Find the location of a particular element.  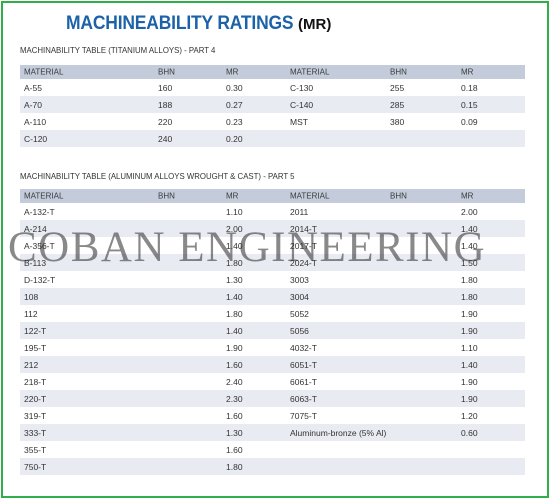

table-cell: 2014-T is located at coordinates (303, 228).